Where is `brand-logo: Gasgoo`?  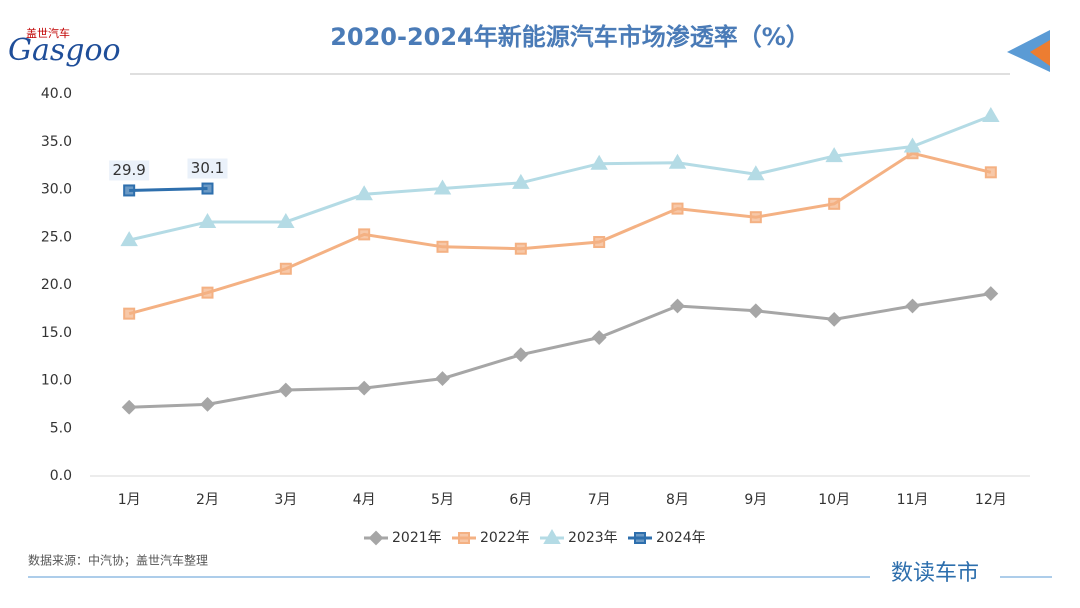
brand-logo: Gasgoo is located at coordinates (64, 50).